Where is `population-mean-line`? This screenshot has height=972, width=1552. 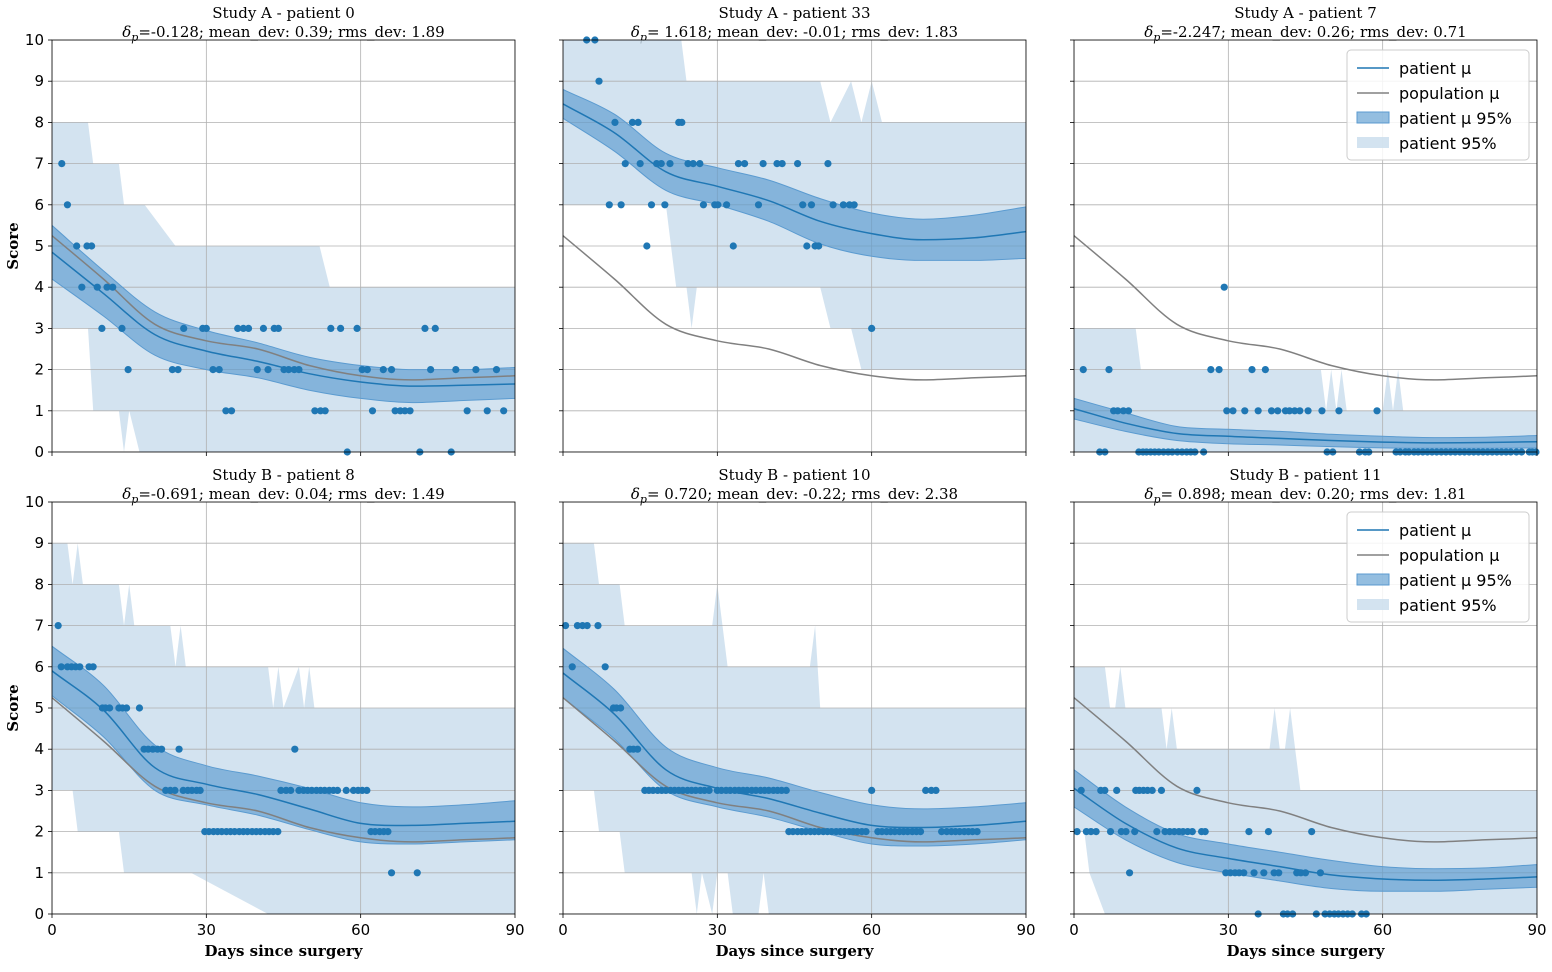
population-mean-line is located at coordinates (283, 308).